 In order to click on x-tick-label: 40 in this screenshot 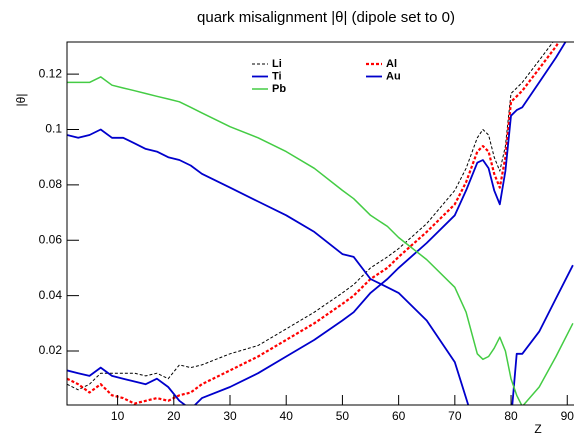, I will do `click(287, 416)`.